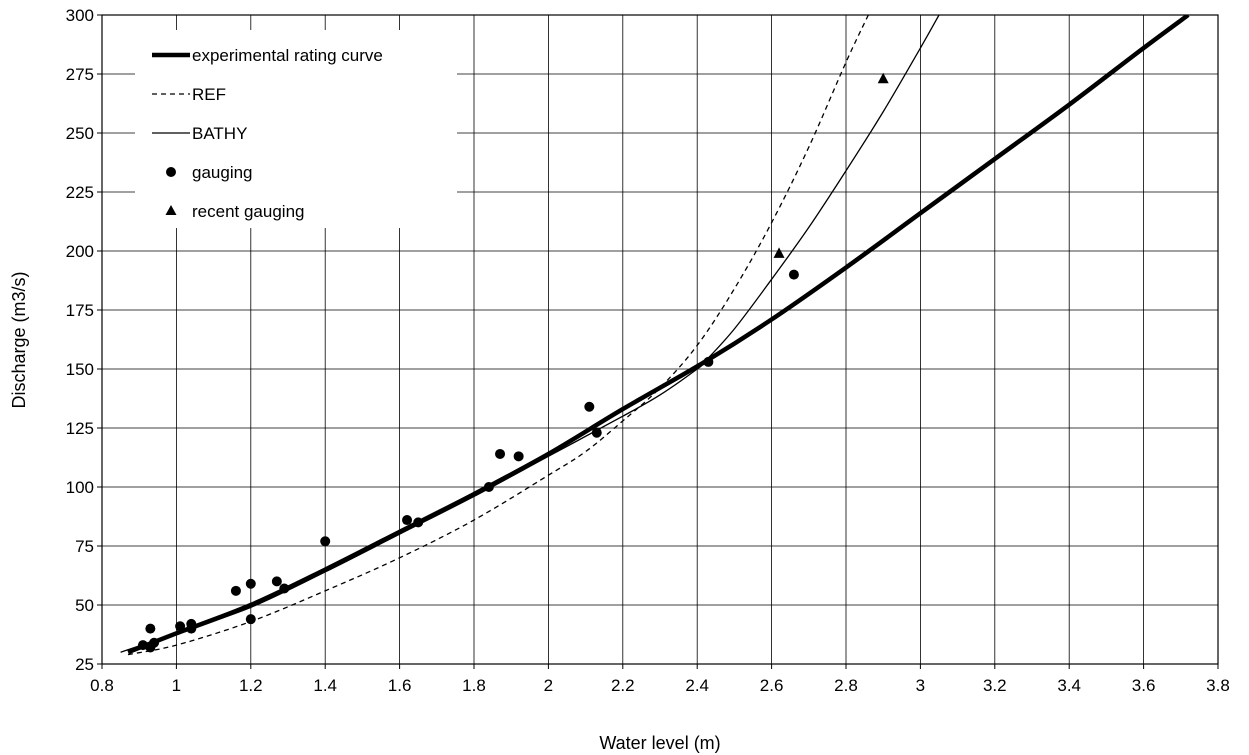 Image resolution: width=1249 pixels, height=755 pixels. I want to click on x-tick-label: 1.2, so click(251, 685).